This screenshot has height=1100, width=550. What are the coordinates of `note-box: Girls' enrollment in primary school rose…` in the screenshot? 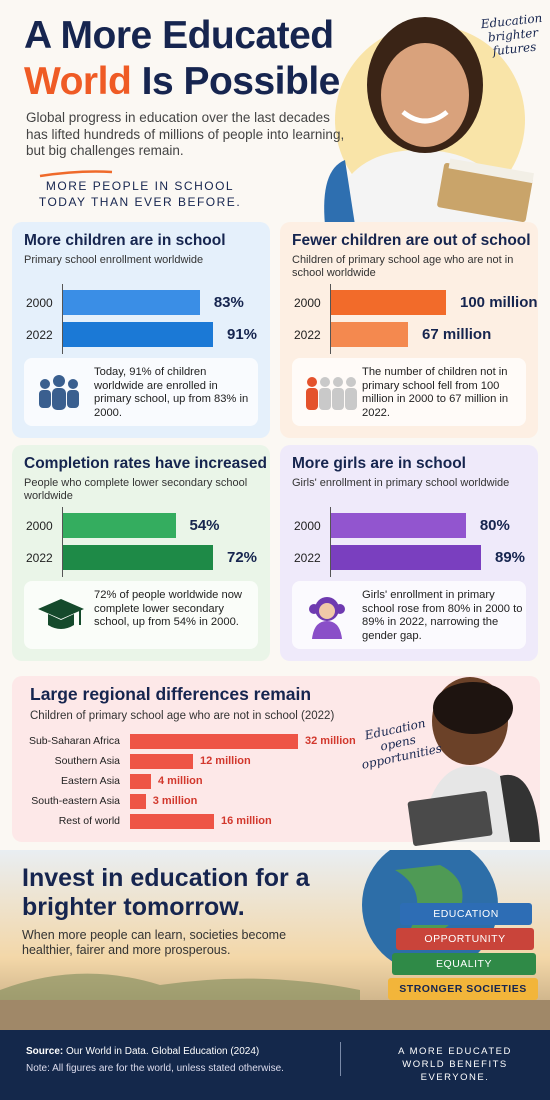 It's located at (409, 615).